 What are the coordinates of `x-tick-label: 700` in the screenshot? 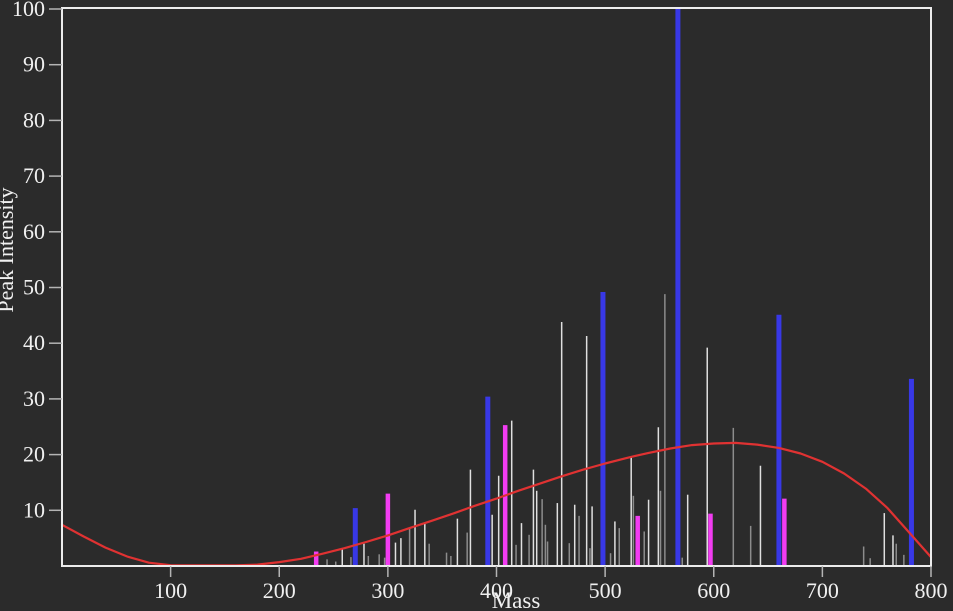 It's located at (822, 590).